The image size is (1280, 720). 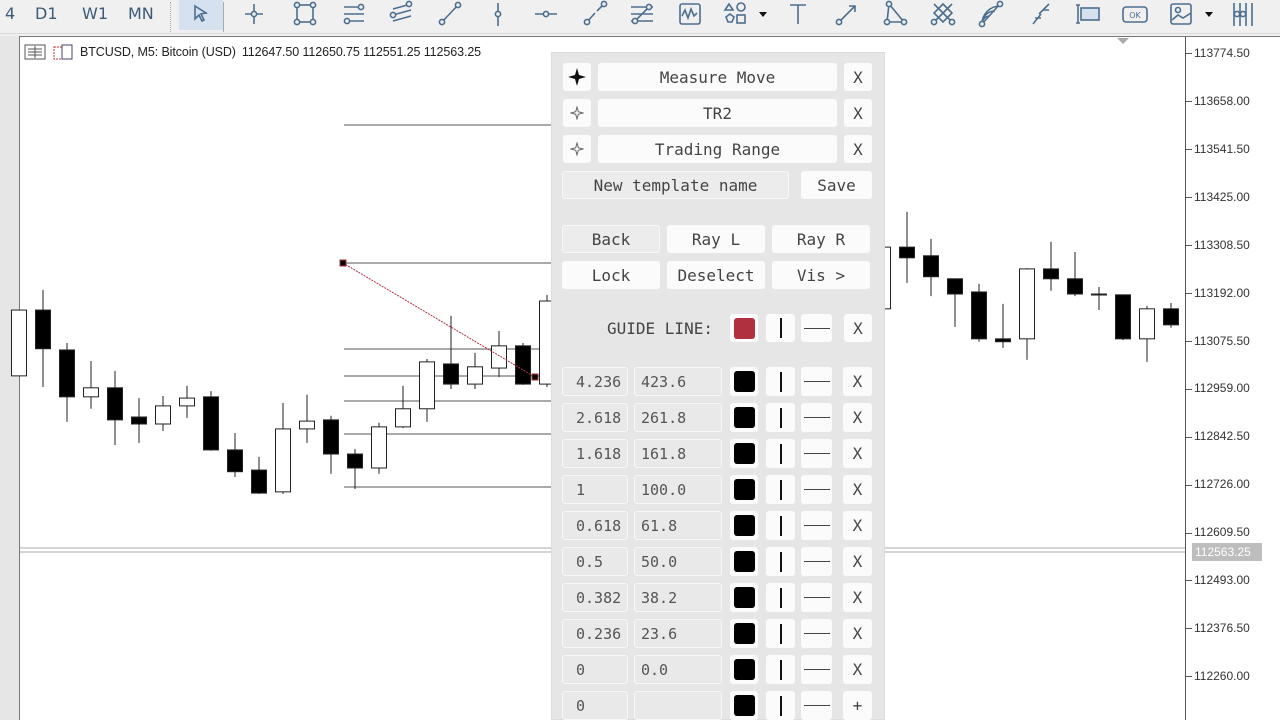 What do you see at coordinates (254, 14) in the screenshot?
I see `crosshair-icon` at bounding box center [254, 14].